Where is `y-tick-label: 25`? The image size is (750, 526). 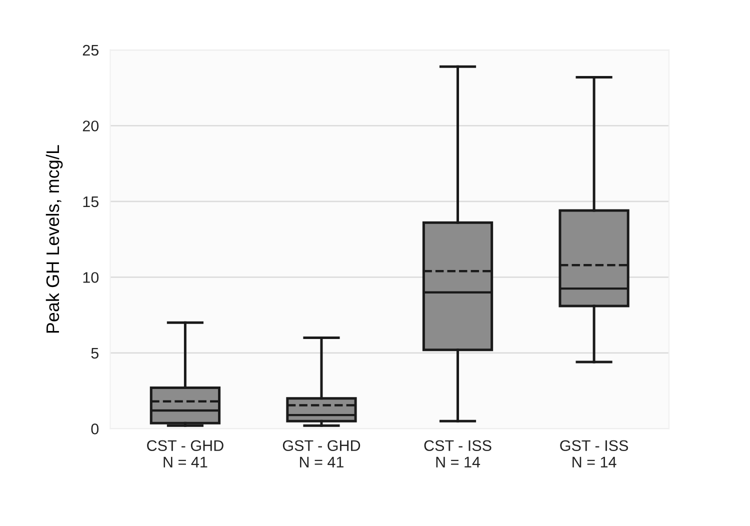
y-tick-label: 25 is located at coordinates (90, 50).